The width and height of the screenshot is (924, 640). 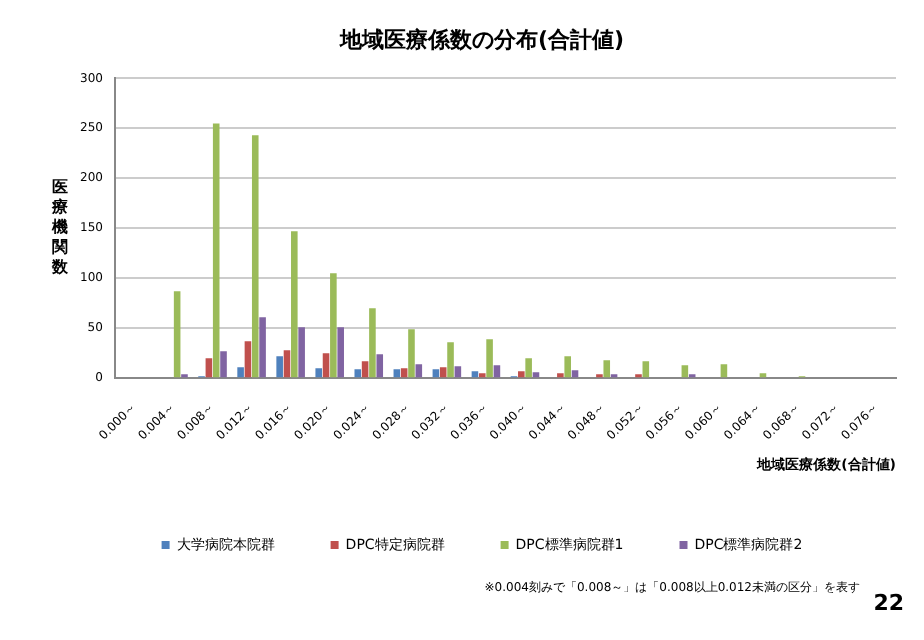 I want to click on text: 22, so click(x=888, y=602).